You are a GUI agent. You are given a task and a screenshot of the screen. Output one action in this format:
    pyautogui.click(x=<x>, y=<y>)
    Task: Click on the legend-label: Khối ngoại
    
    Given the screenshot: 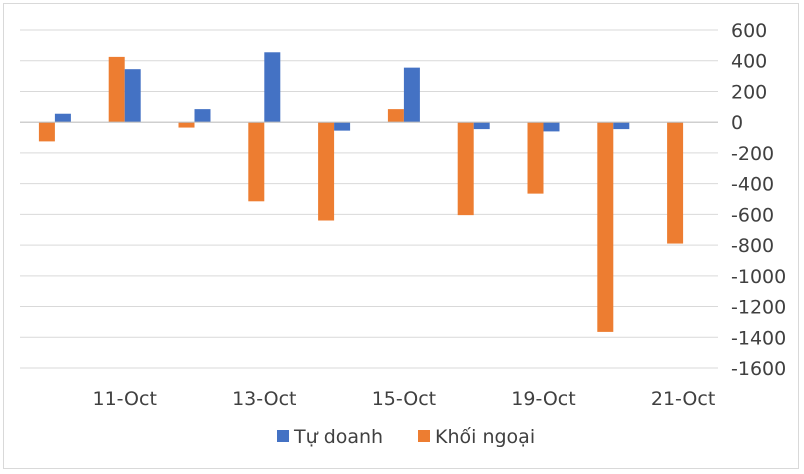 What is the action you would take?
    pyautogui.click(x=485, y=437)
    